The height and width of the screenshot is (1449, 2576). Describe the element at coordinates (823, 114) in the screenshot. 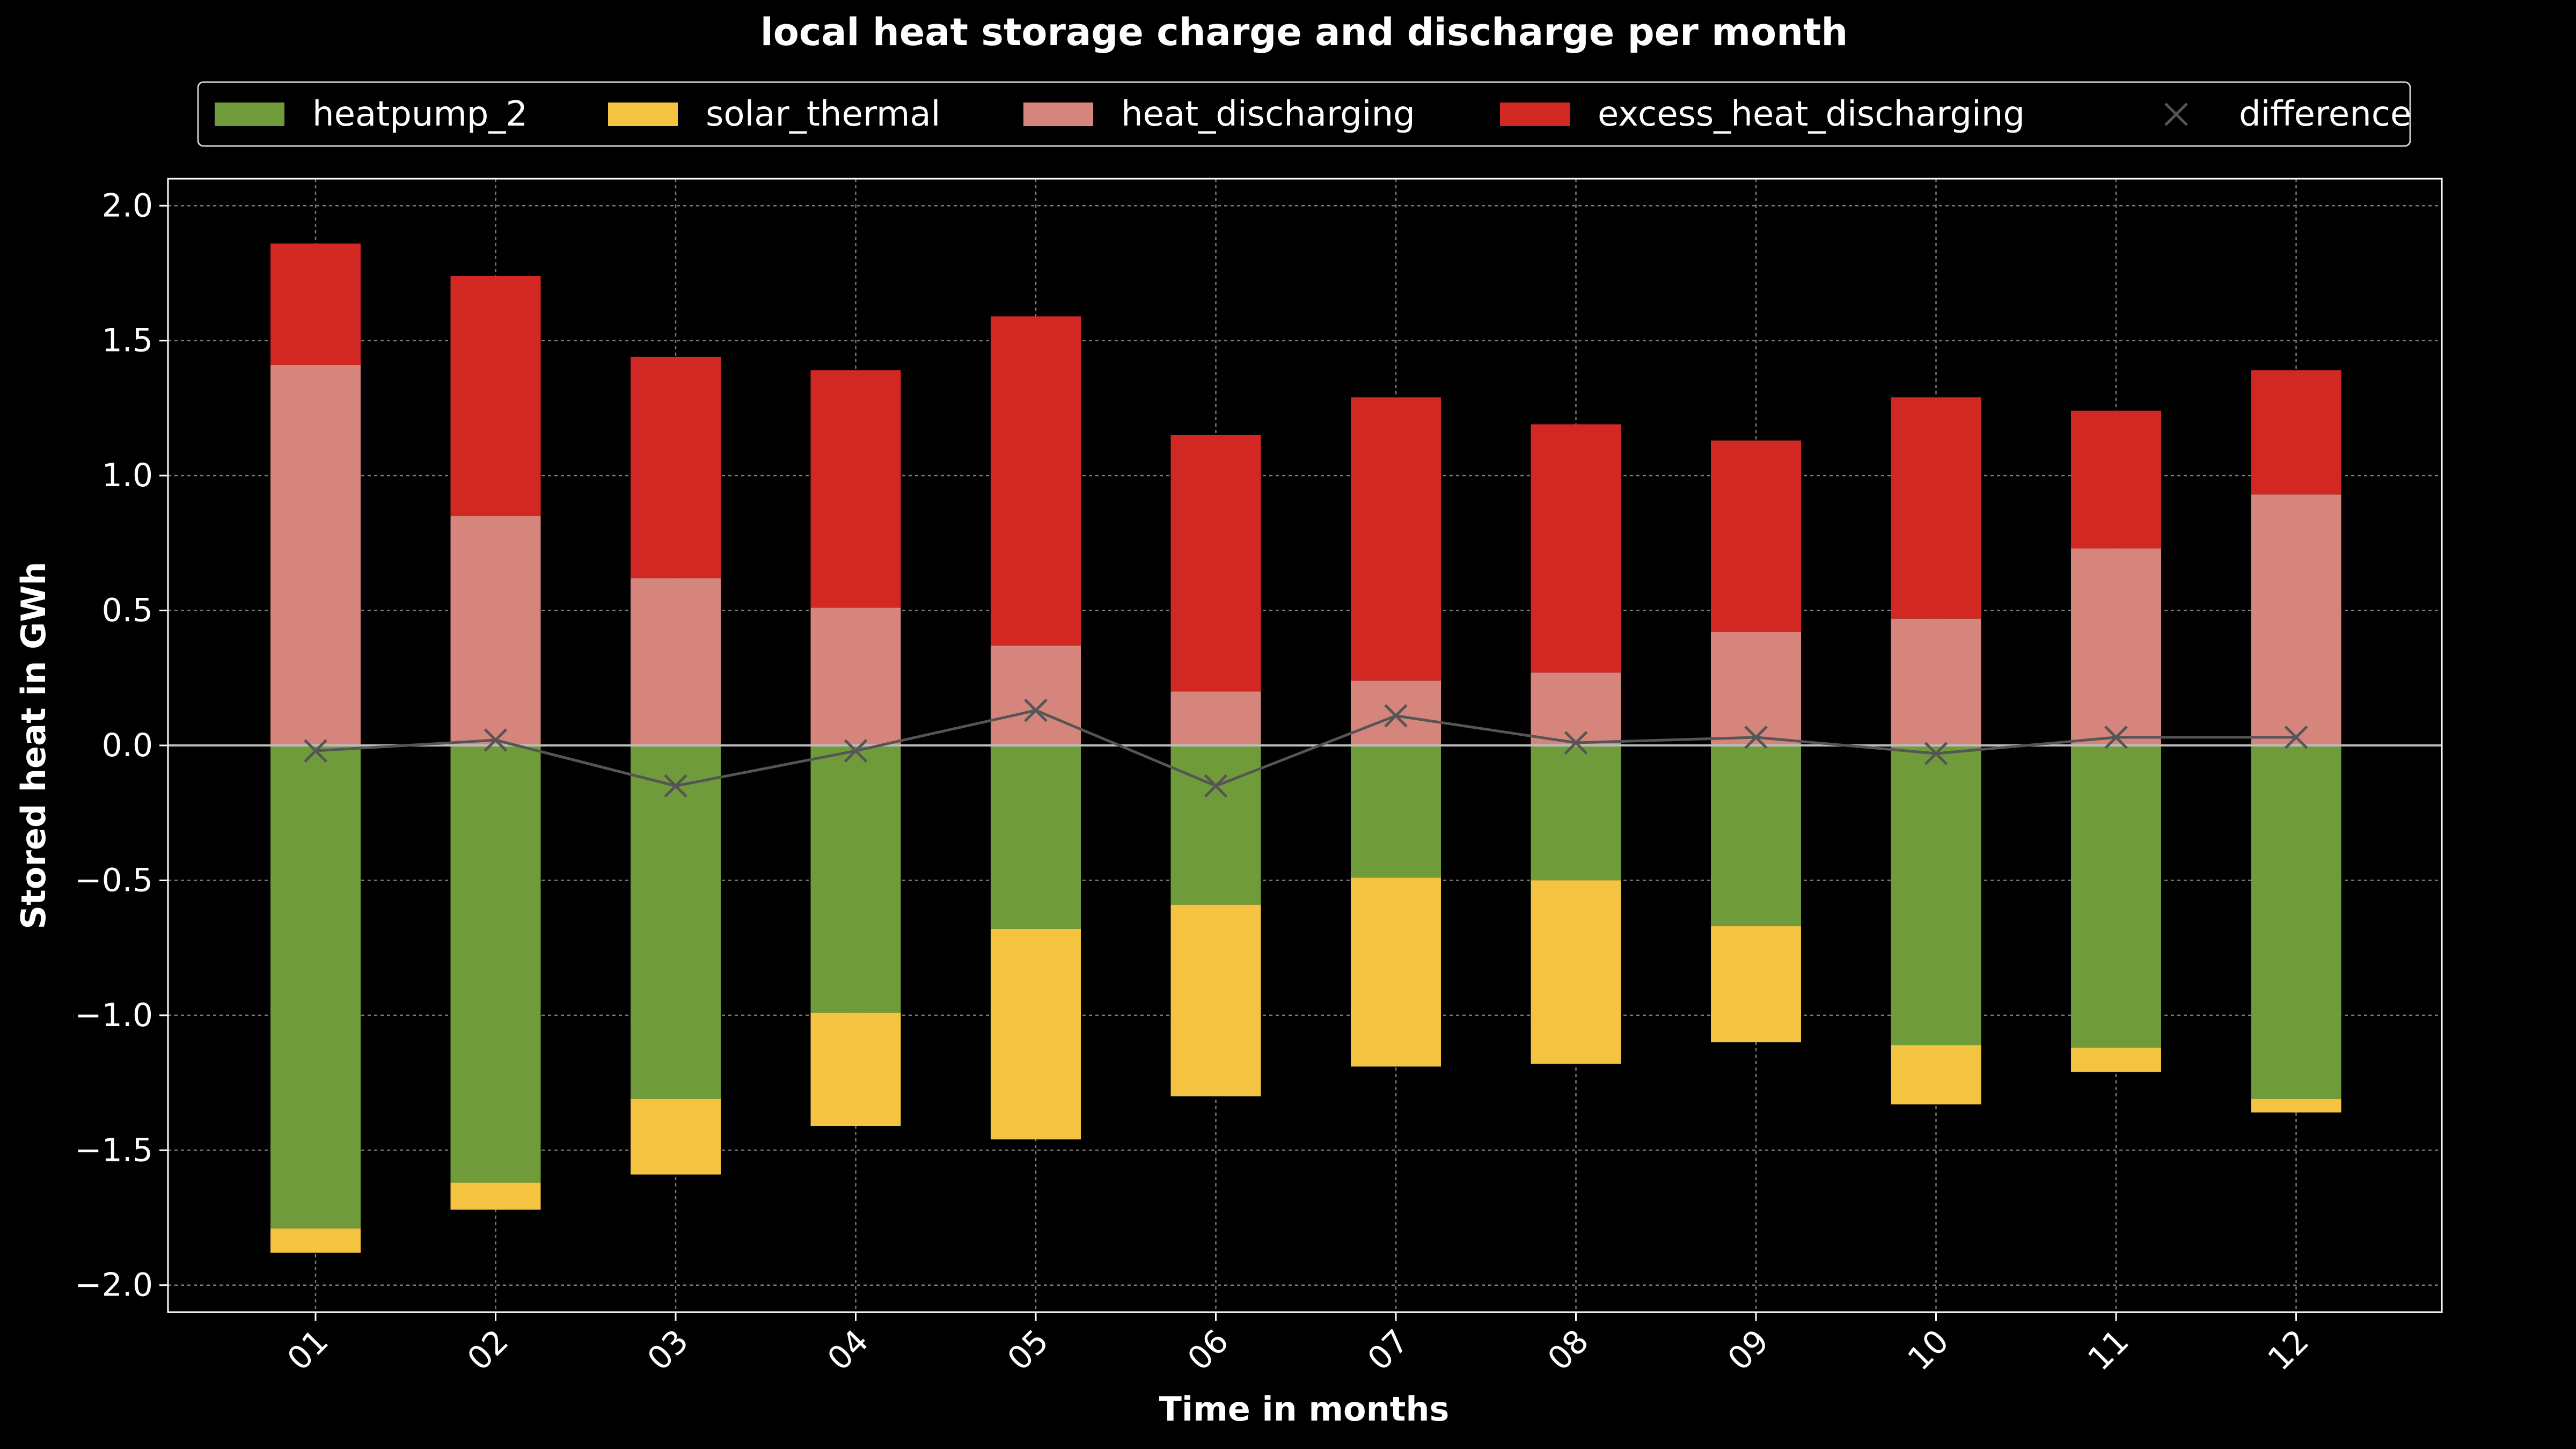

I see `legend-label-solar_thermal: solar_thermal` at that location.